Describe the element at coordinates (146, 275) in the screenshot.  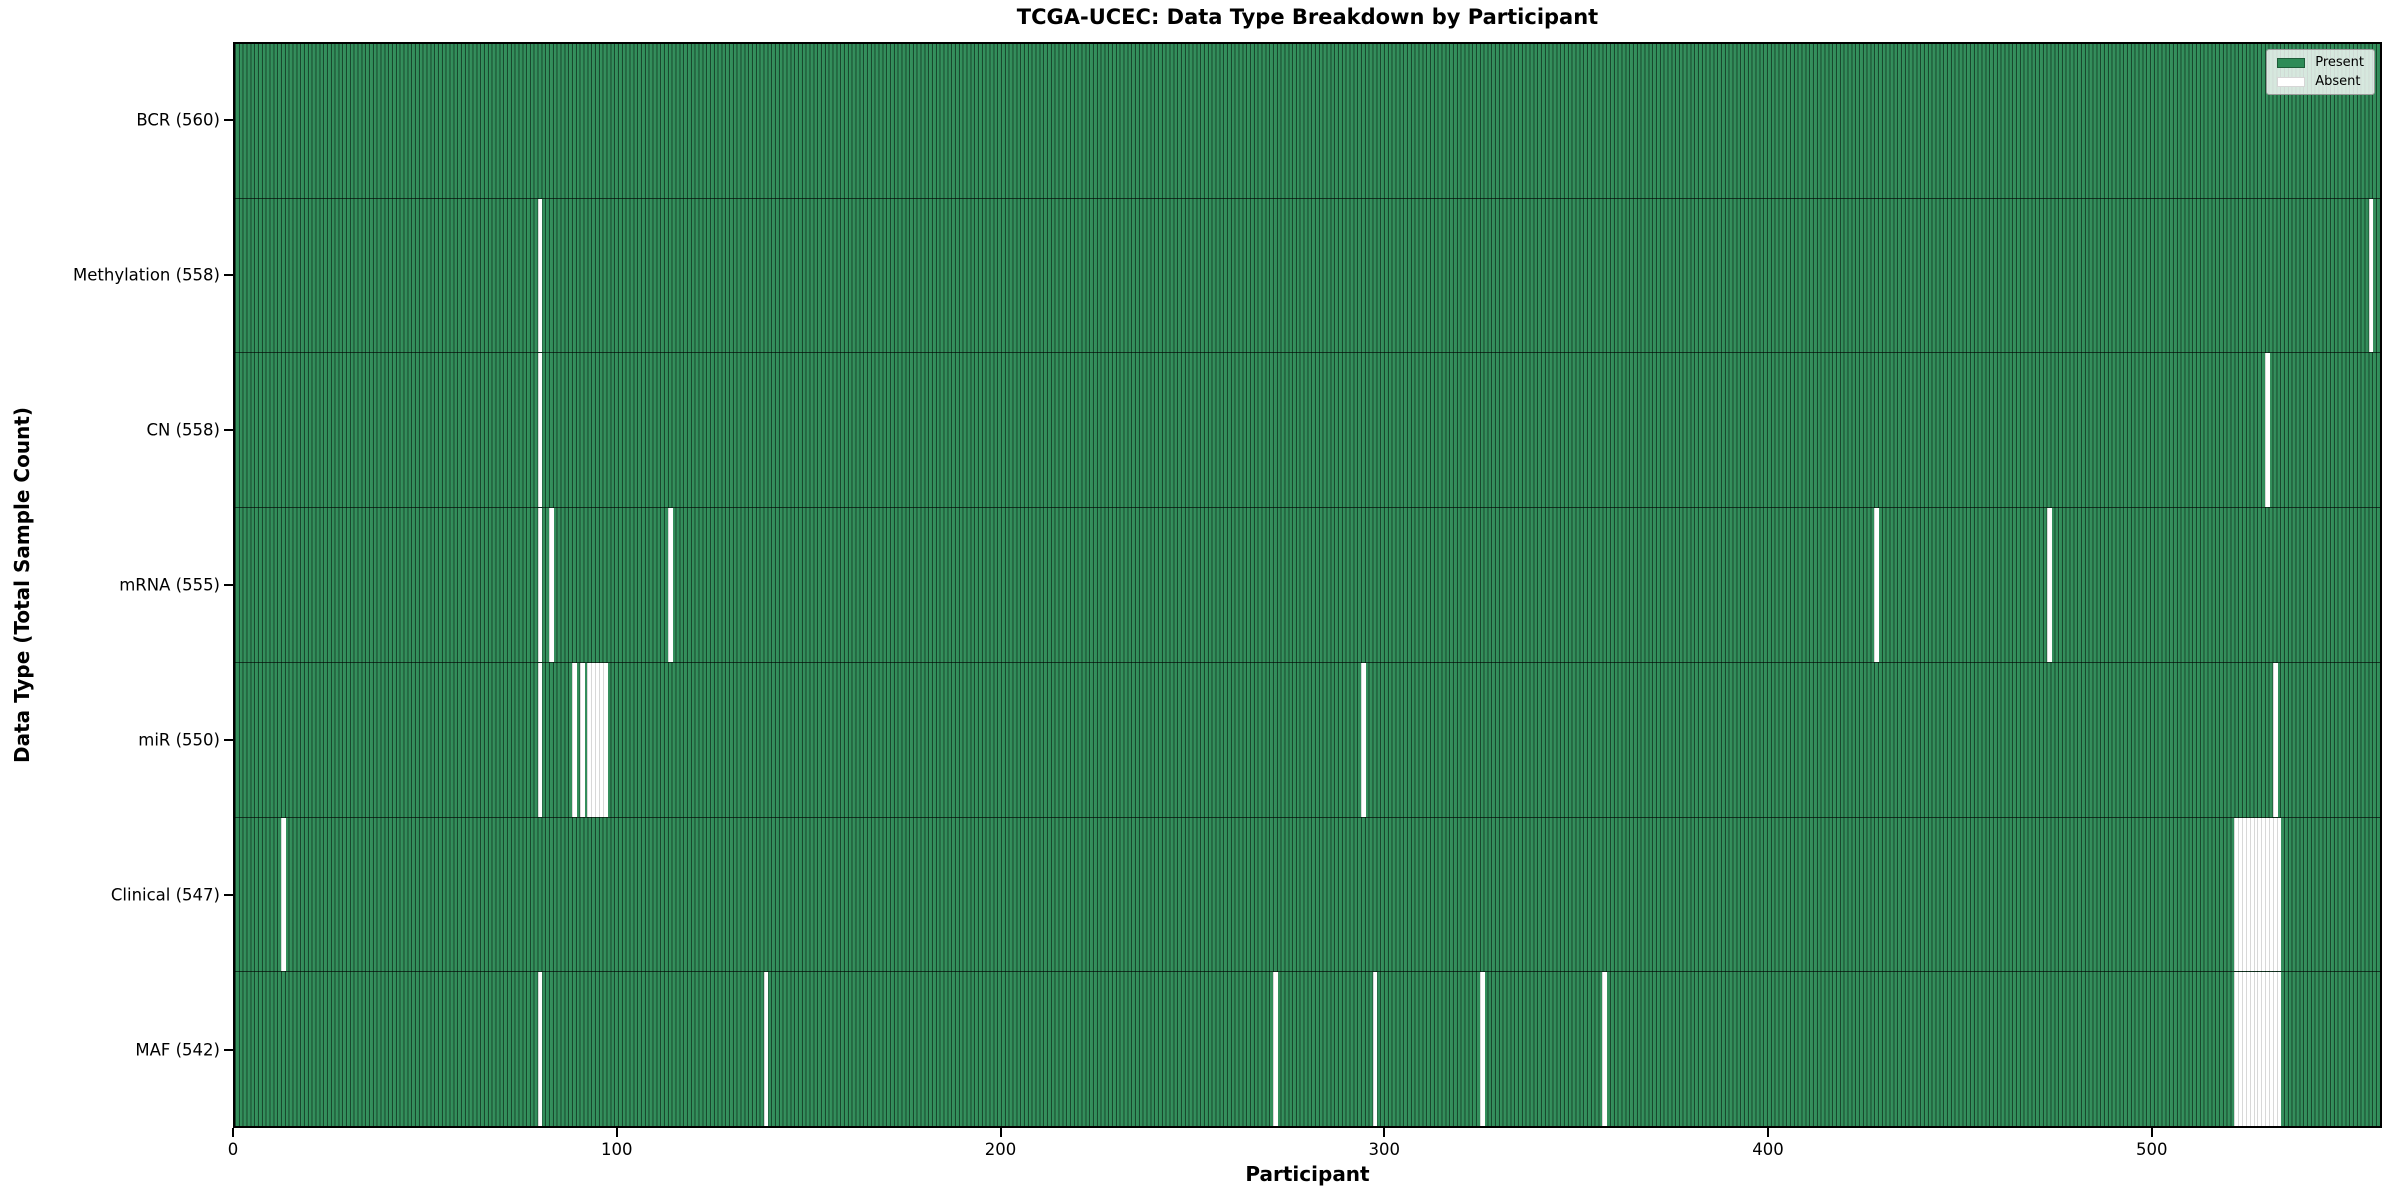
I see `y-tick-label-methylation: Methylation (558)` at that location.